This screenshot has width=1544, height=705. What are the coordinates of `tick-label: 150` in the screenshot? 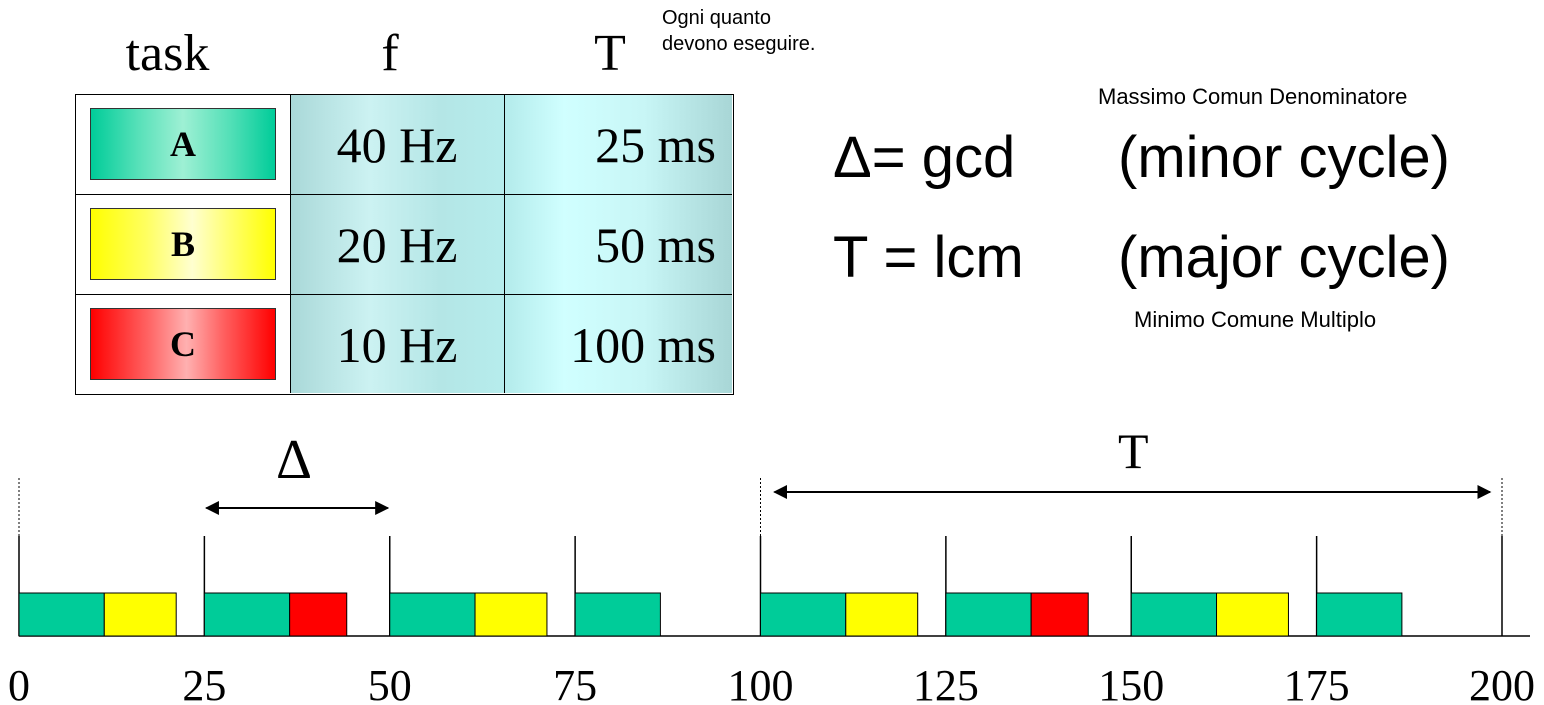 It's located at (1131, 683).